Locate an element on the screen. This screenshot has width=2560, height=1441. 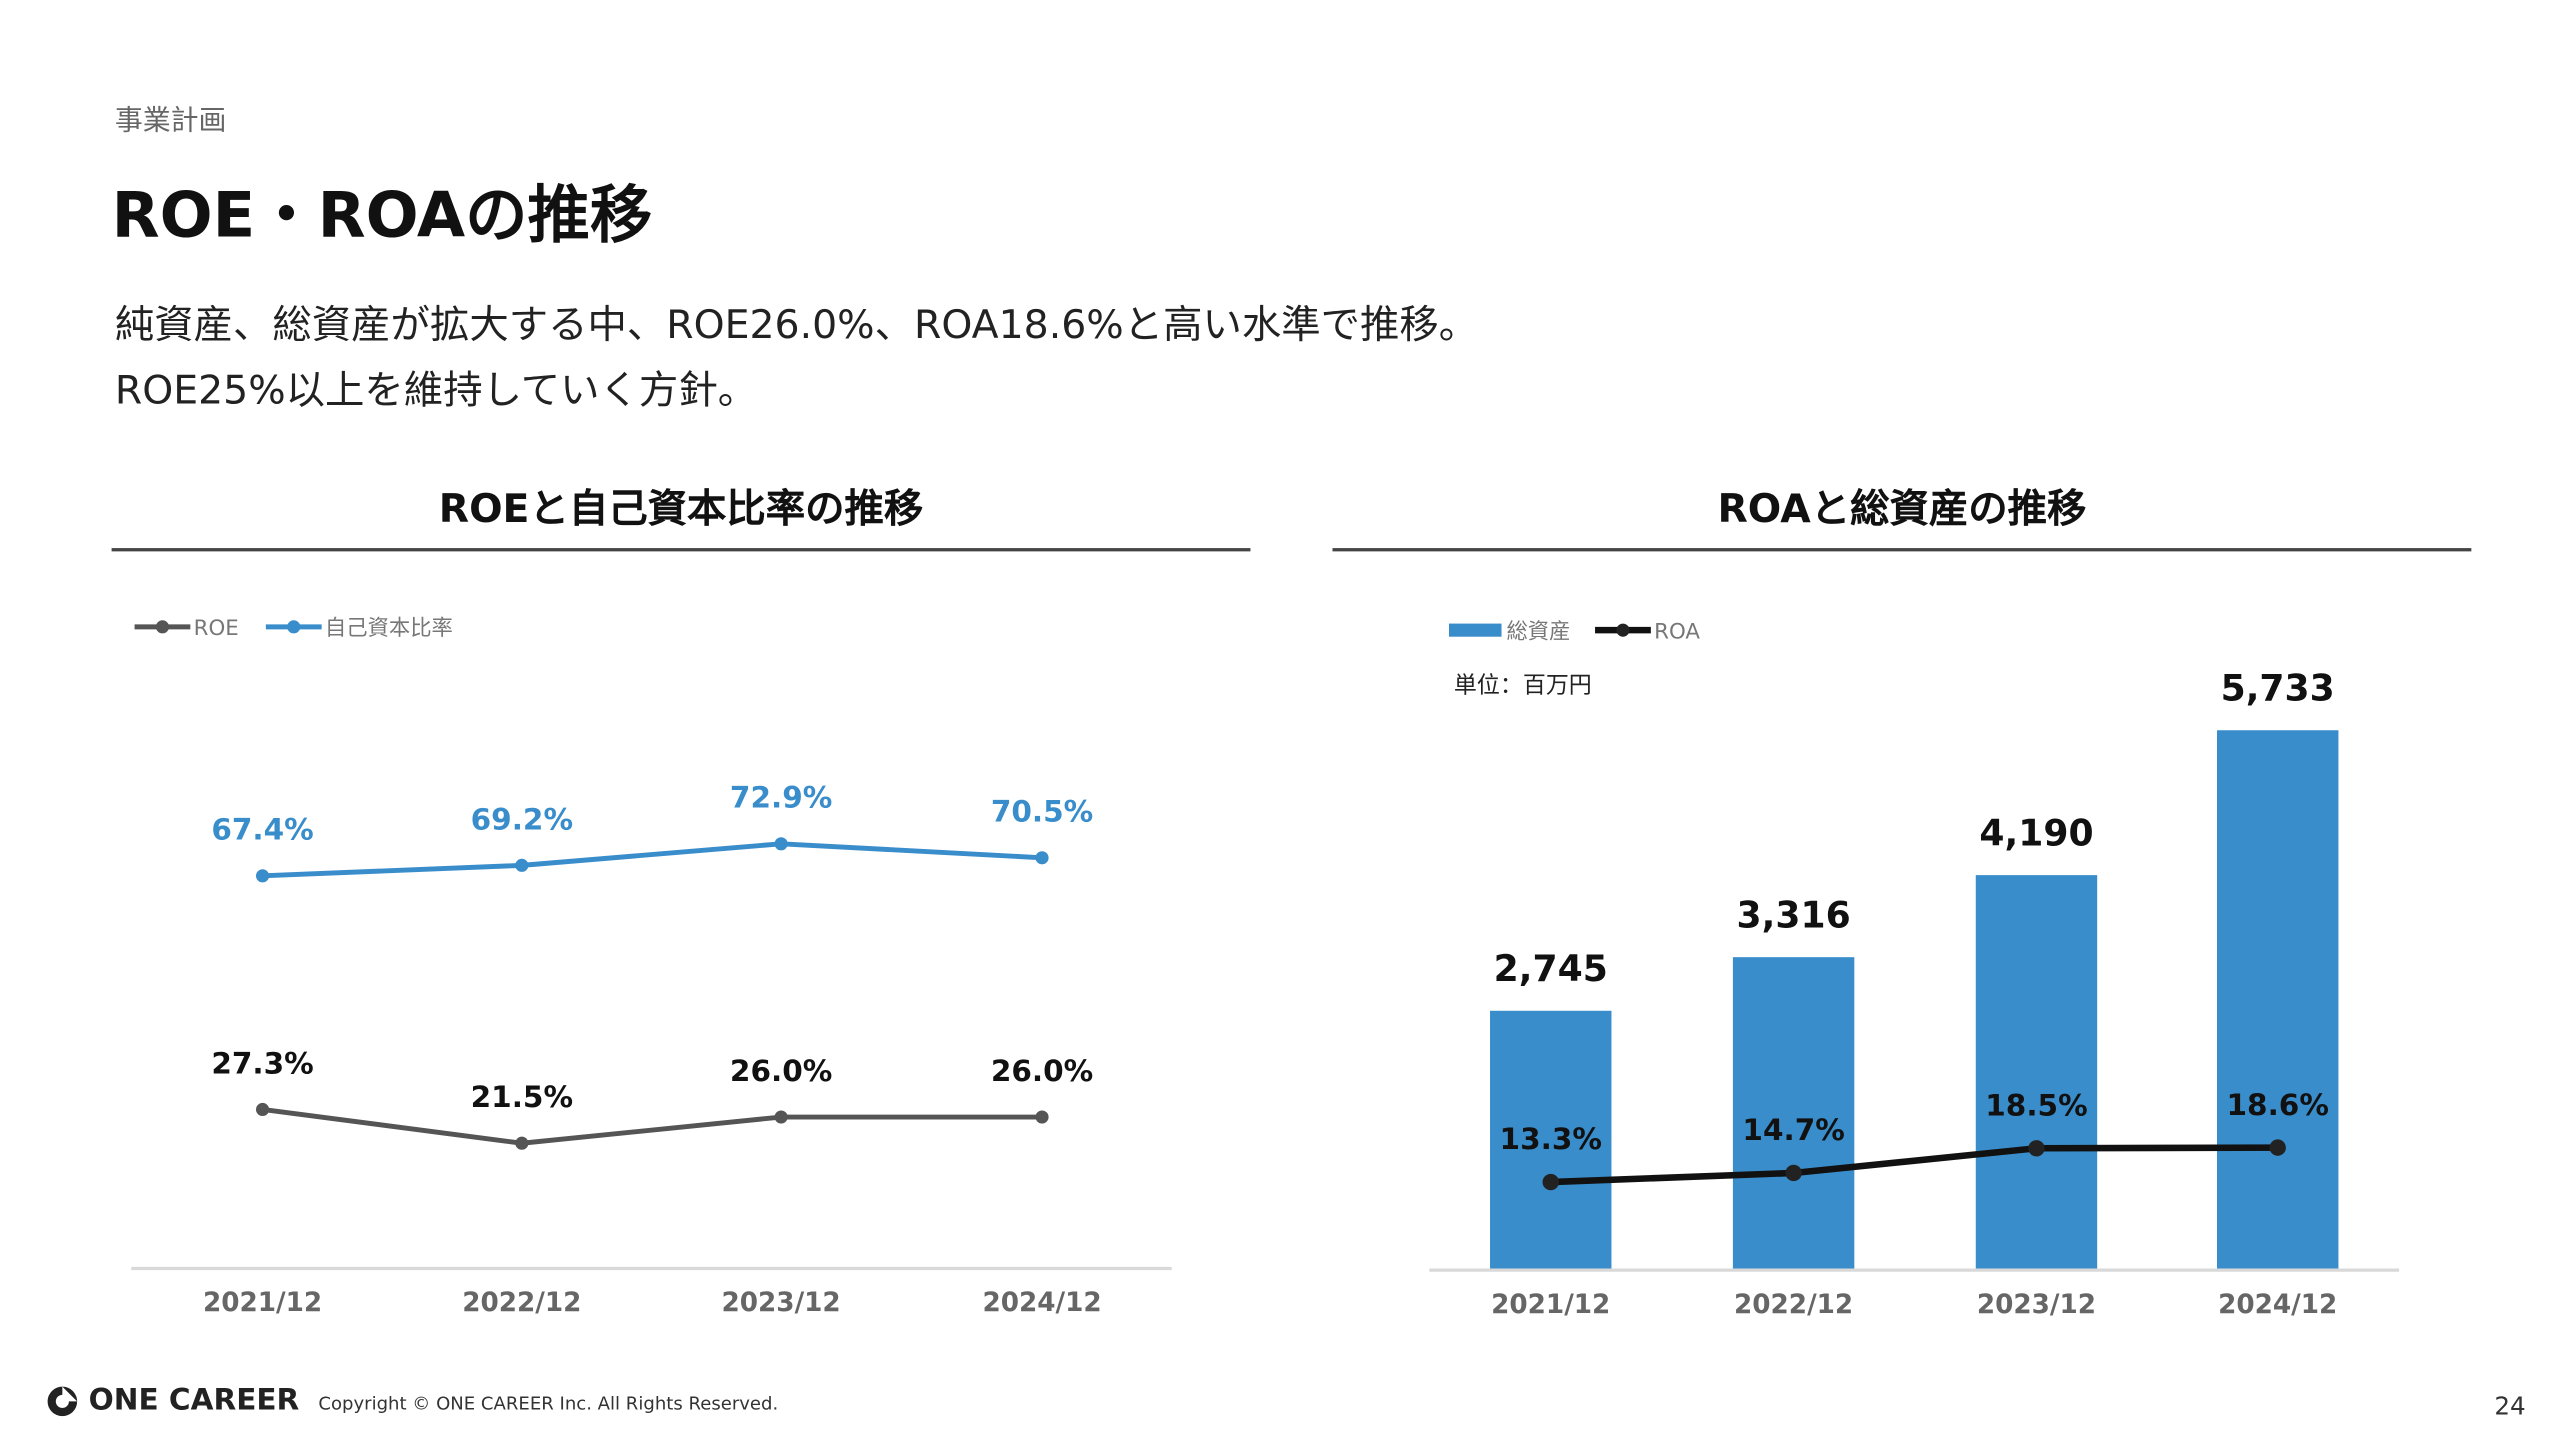
data-label: 69.2% is located at coordinates (522, 819).